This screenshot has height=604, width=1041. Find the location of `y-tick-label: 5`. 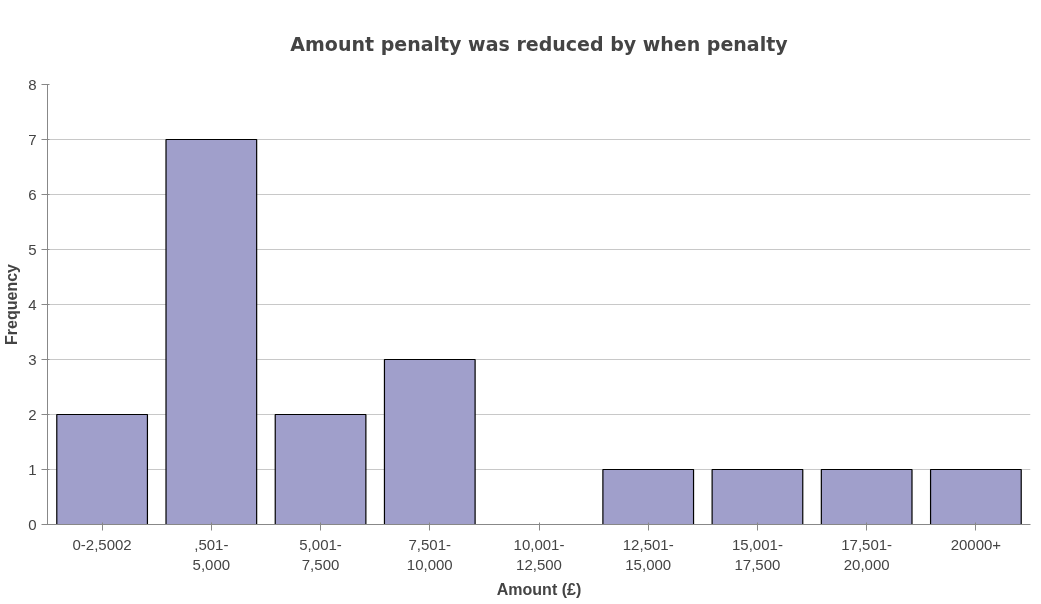

y-tick-label: 5 is located at coordinates (32, 249).